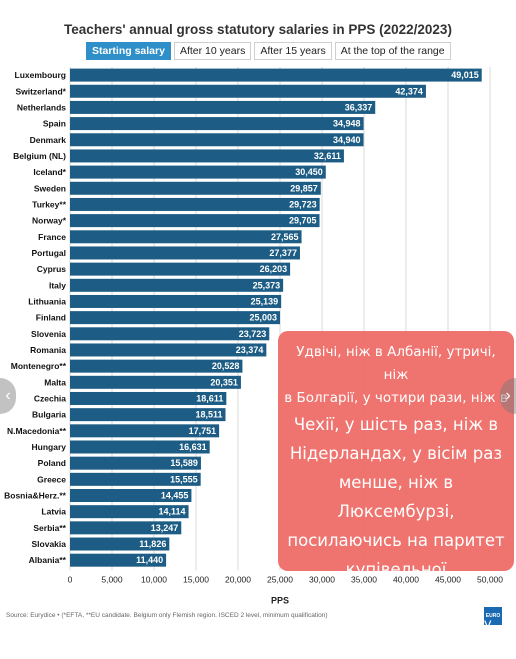  Describe the element at coordinates (226, 366) in the screenshot. I see `value-label: 20,528` at that location.